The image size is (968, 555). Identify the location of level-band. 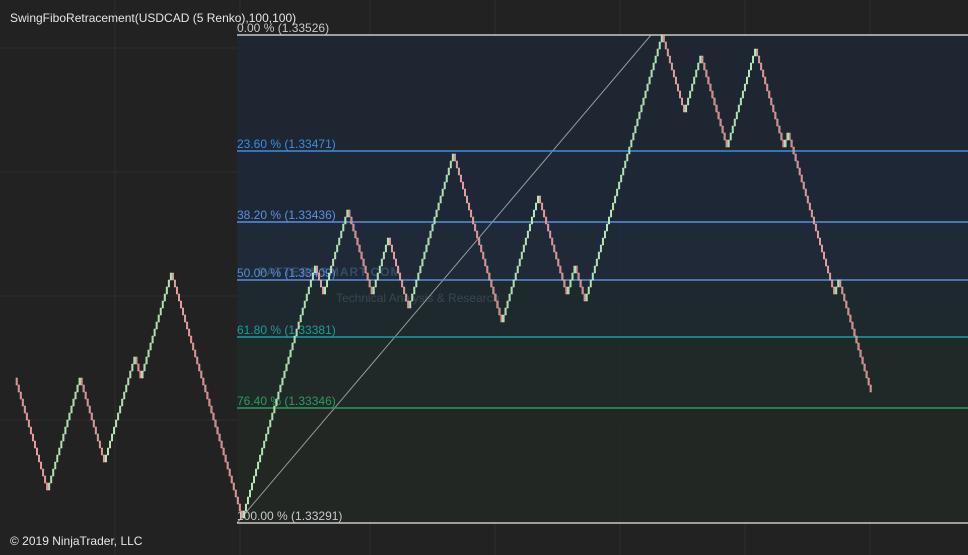
(602, 372).